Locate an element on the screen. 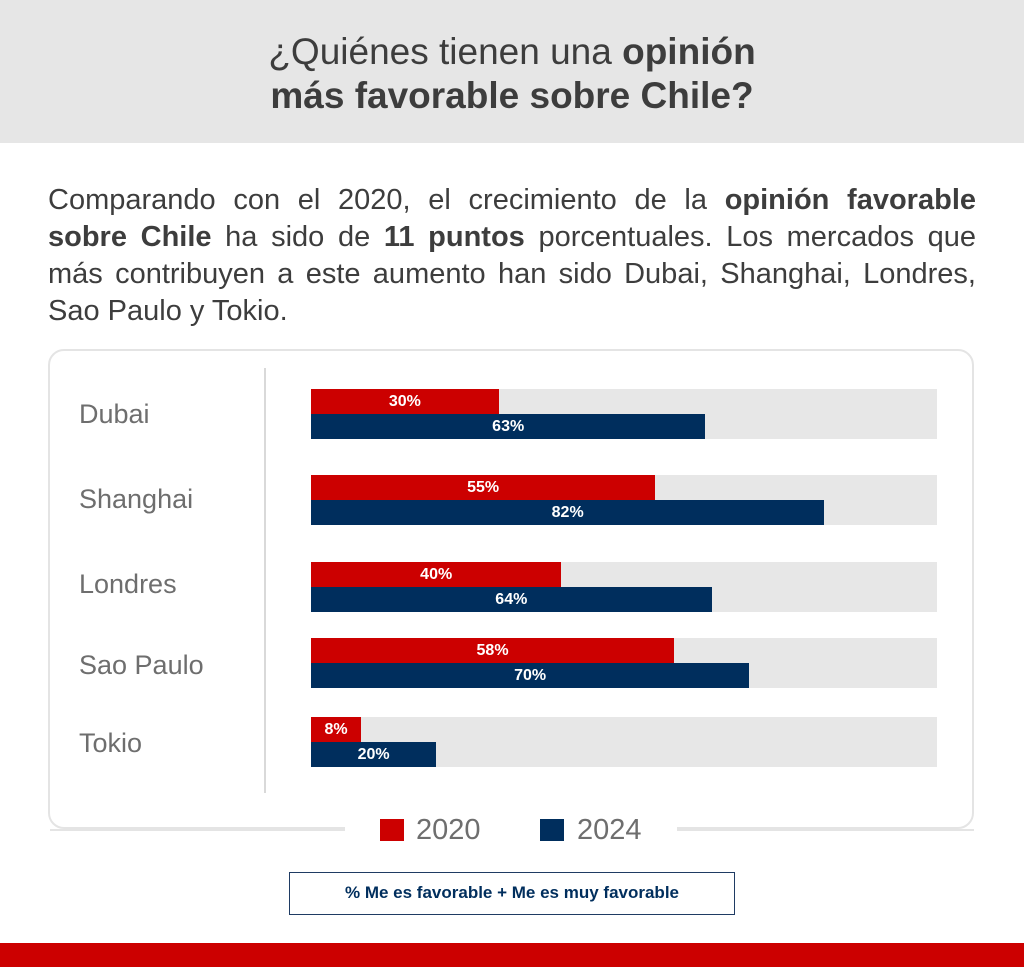 Image resolution: width=1024 pixels, height=967 pixels. category-label: Sao Paulo is located at coordinates (141, 665).